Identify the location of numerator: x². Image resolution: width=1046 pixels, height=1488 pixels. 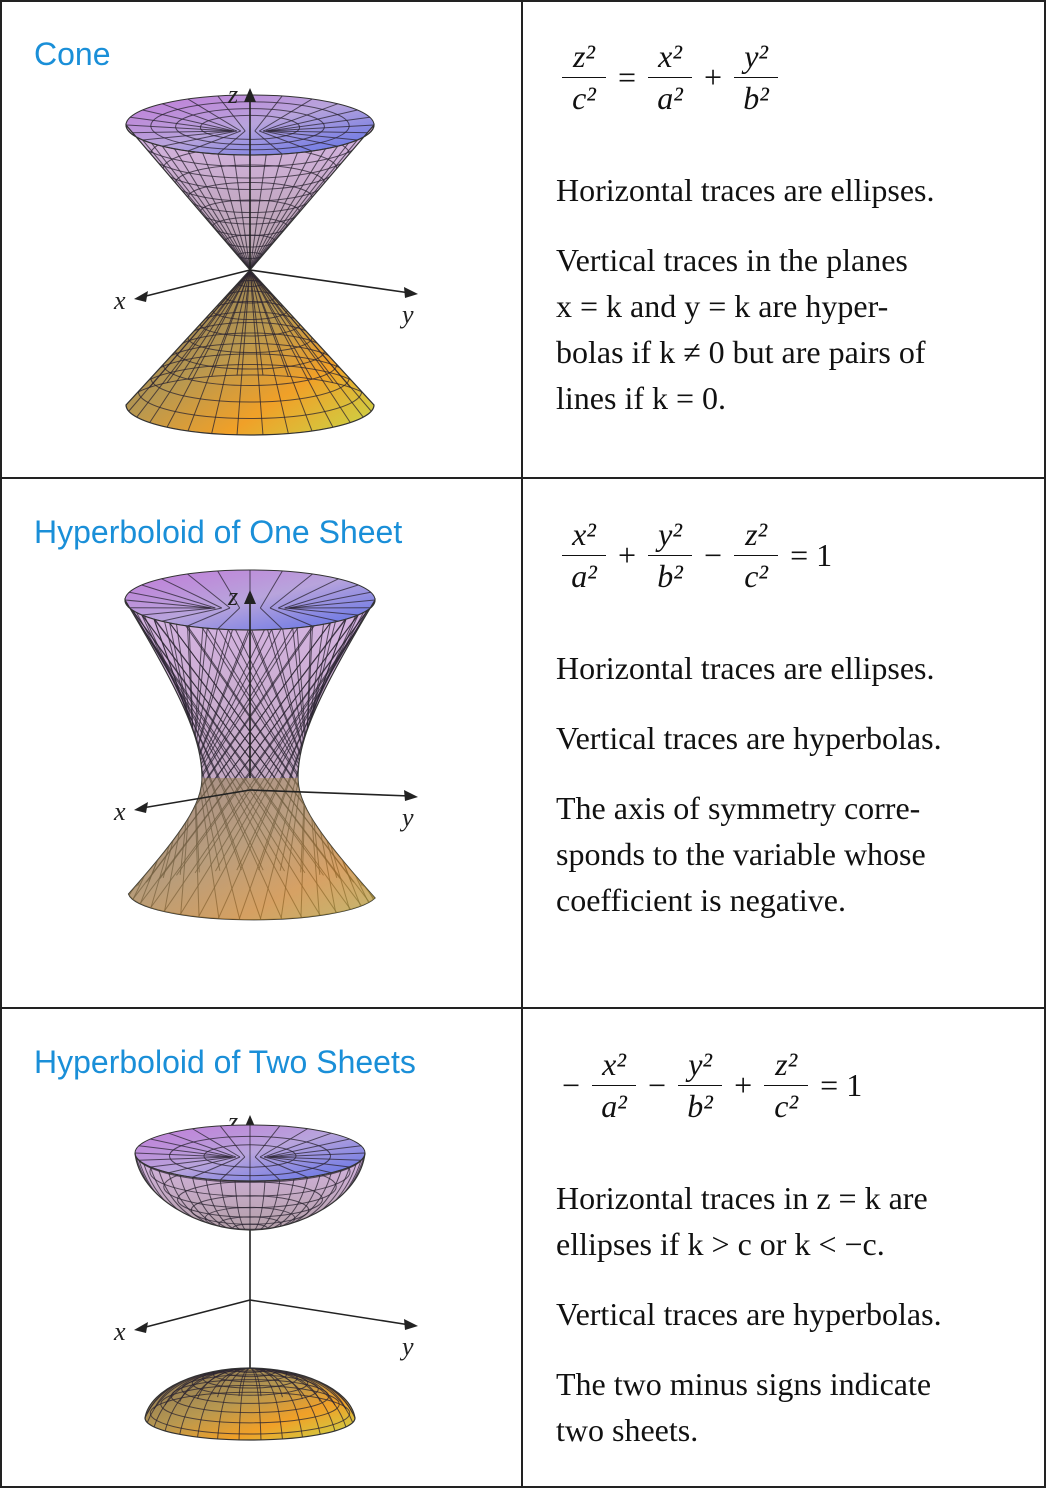
(670, 56).